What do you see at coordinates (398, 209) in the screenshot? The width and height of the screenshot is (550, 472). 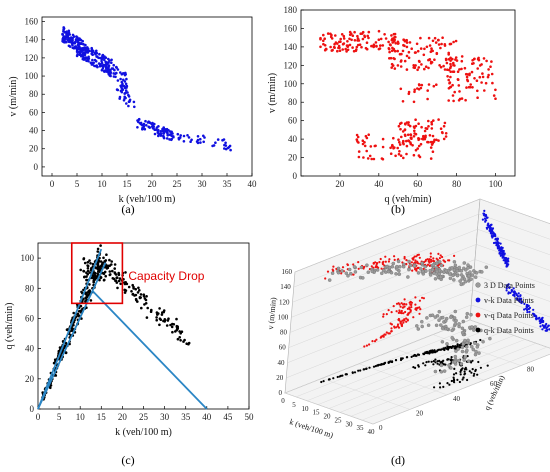 I see `panel-label-b: (b)` at bounding box center [398, 209].